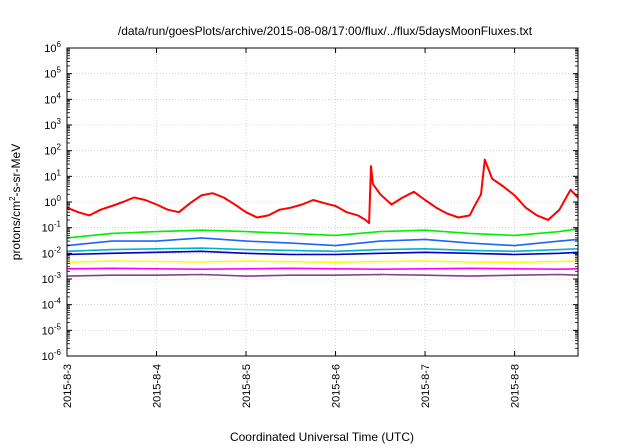 The height and width of the screenshot is (448, 640). I want to click on y-tick-label: 10⁻⁶, so click(52, 355).